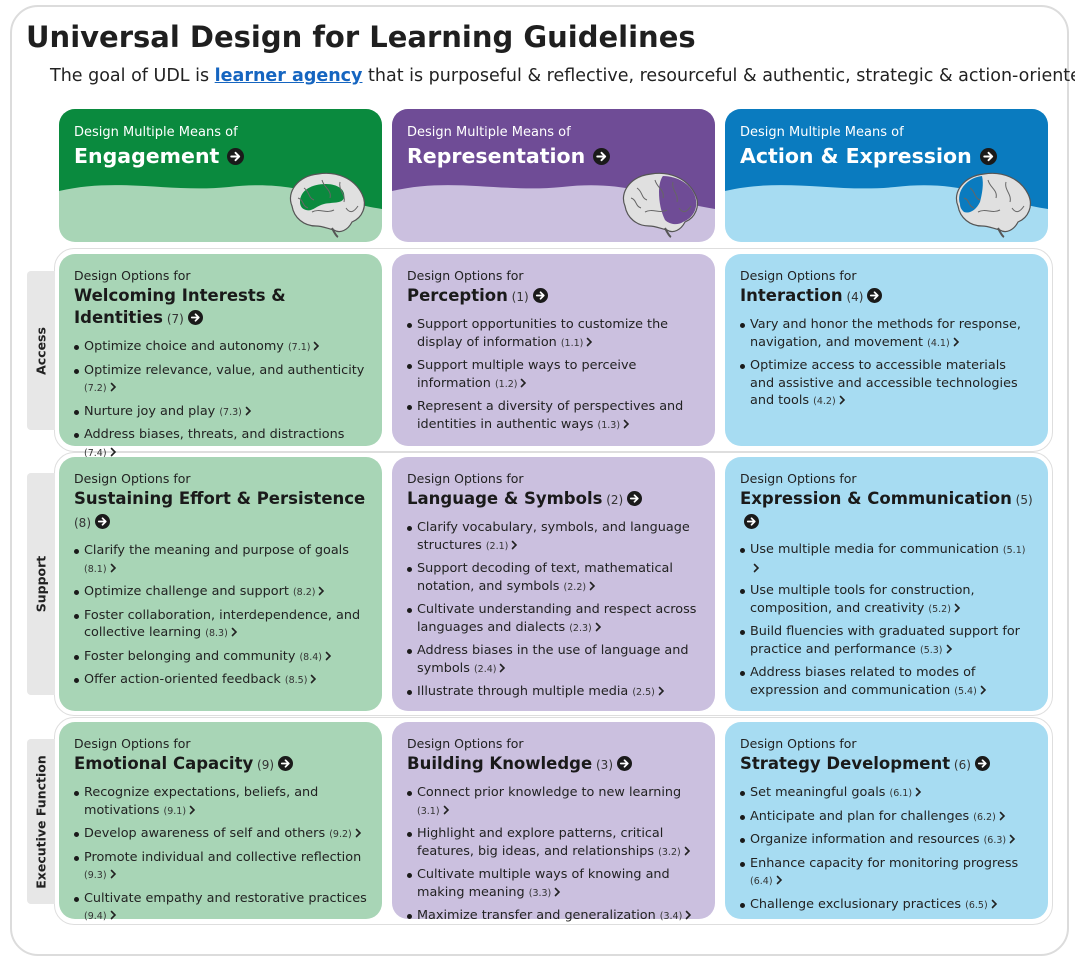 This screenshot has height=962, width=1075. What do you see at coordinates (554, 692) in the screenshot?
I see `consideration-item: Illustrate through multiple media (2.5)` at bounding box center [554, 692].